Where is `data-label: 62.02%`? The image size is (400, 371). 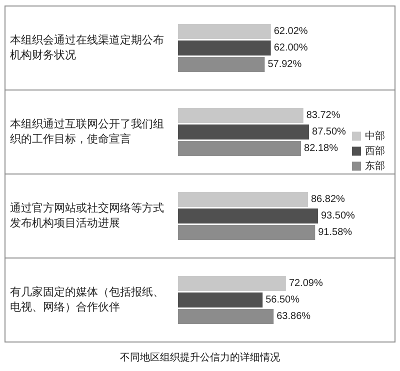
data-label: 62.02% is located at coordinates (291, 32).